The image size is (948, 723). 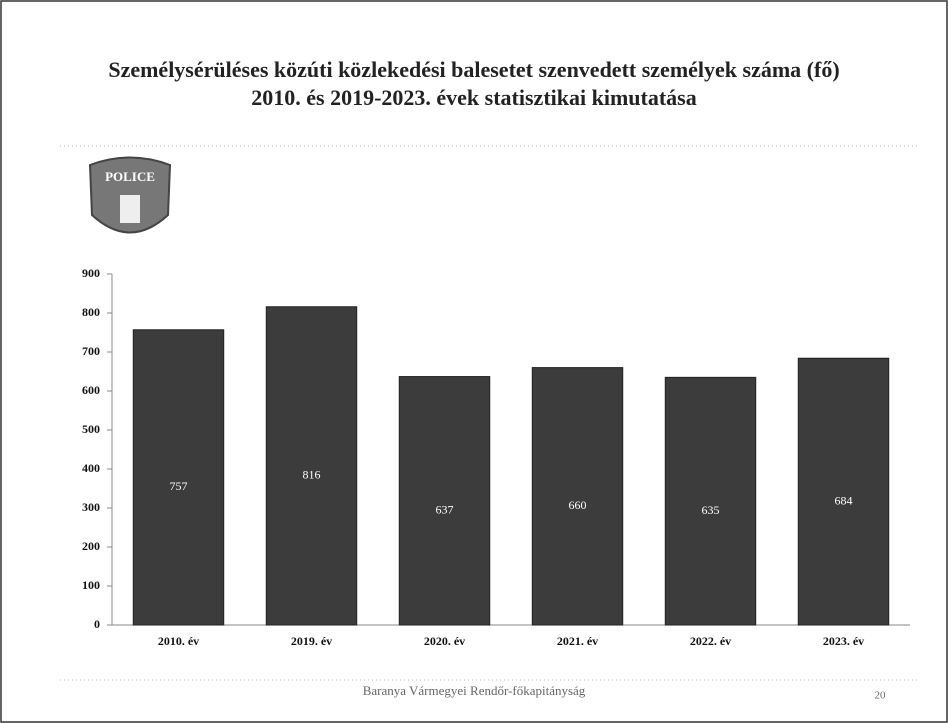 What do you see at coordinates (91, 390) in the screenshot?
I see `y-tick-label: 600` at bounding box center [91, 390].